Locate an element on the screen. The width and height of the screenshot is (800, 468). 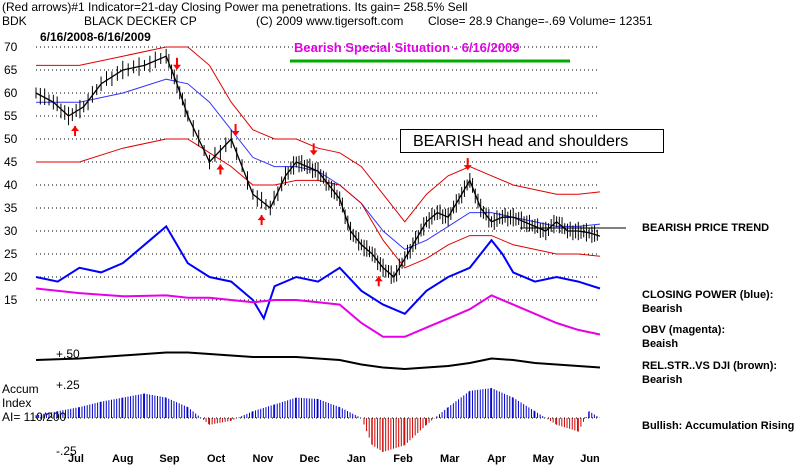
y-tick-label: 60 is located at coordinates (11, 93).